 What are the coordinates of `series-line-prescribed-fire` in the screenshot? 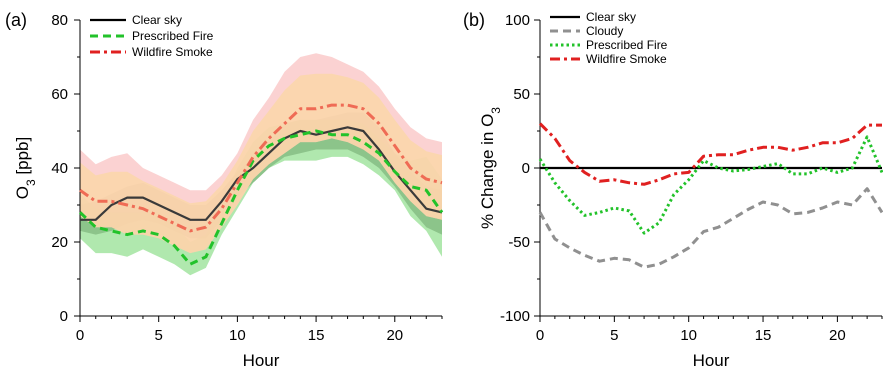 It's located at (710, 185).